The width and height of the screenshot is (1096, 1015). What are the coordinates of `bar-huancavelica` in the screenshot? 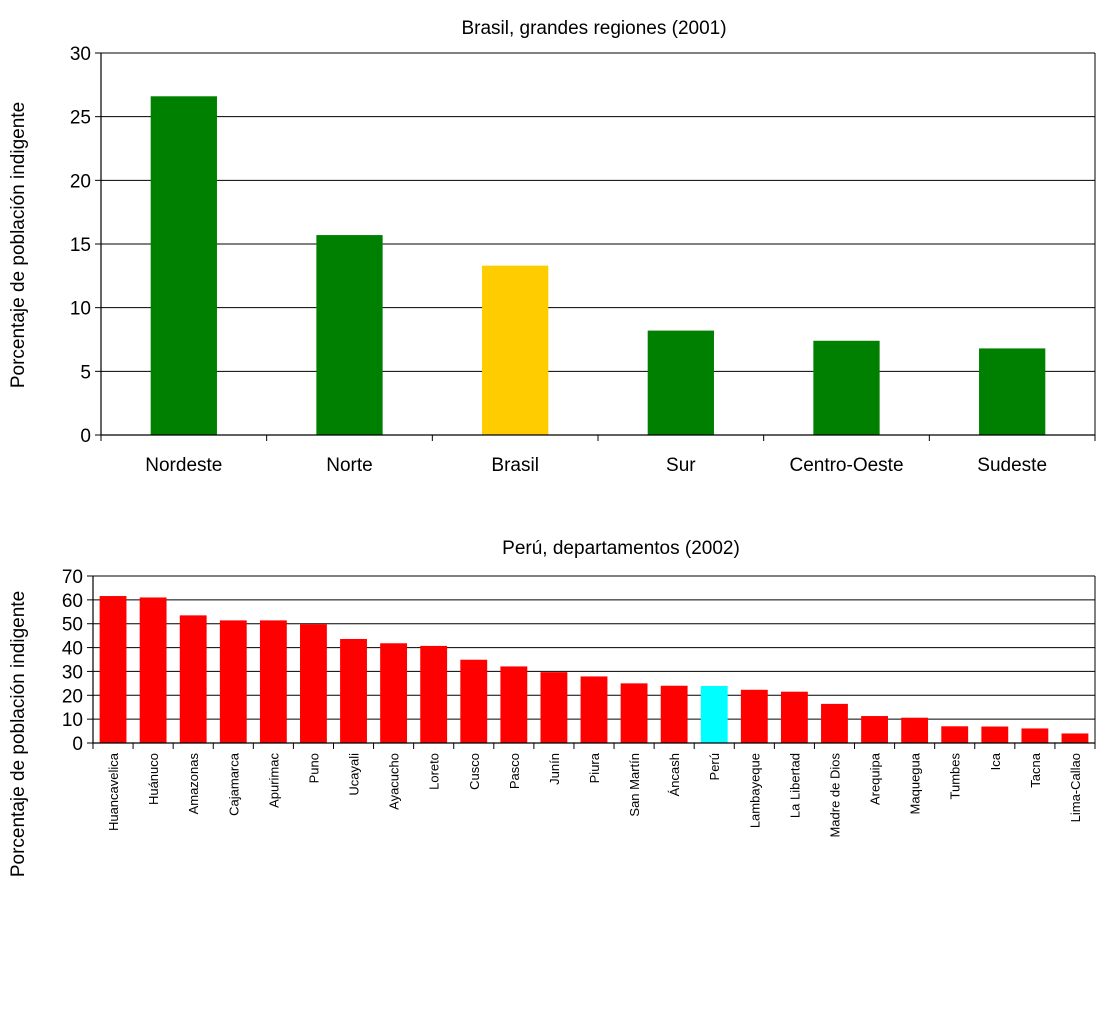 It's located at (113, 669).